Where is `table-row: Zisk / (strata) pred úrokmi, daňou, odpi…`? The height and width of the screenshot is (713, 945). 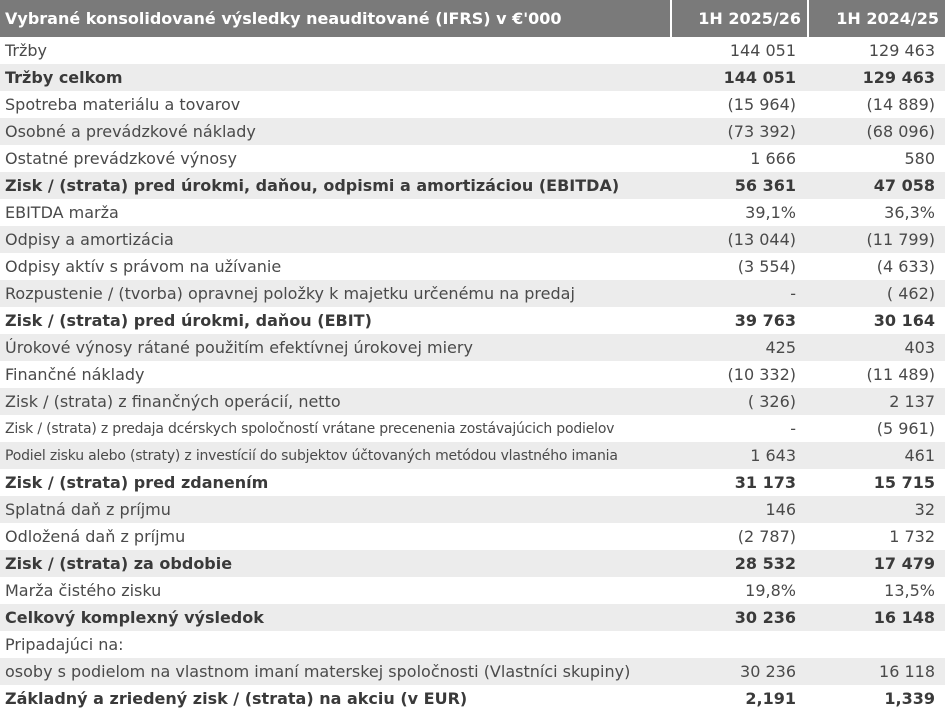 table-row: Zisk / (strata) pred úrokmi, daňou, odpi… is located at coordinates (472, 185).